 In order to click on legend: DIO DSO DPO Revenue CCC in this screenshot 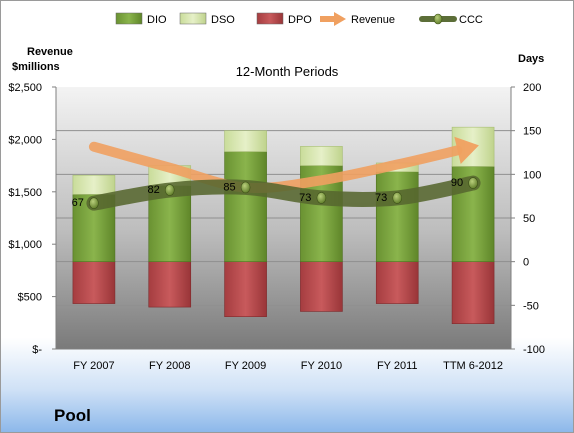, I will do `click(299, 19)`.